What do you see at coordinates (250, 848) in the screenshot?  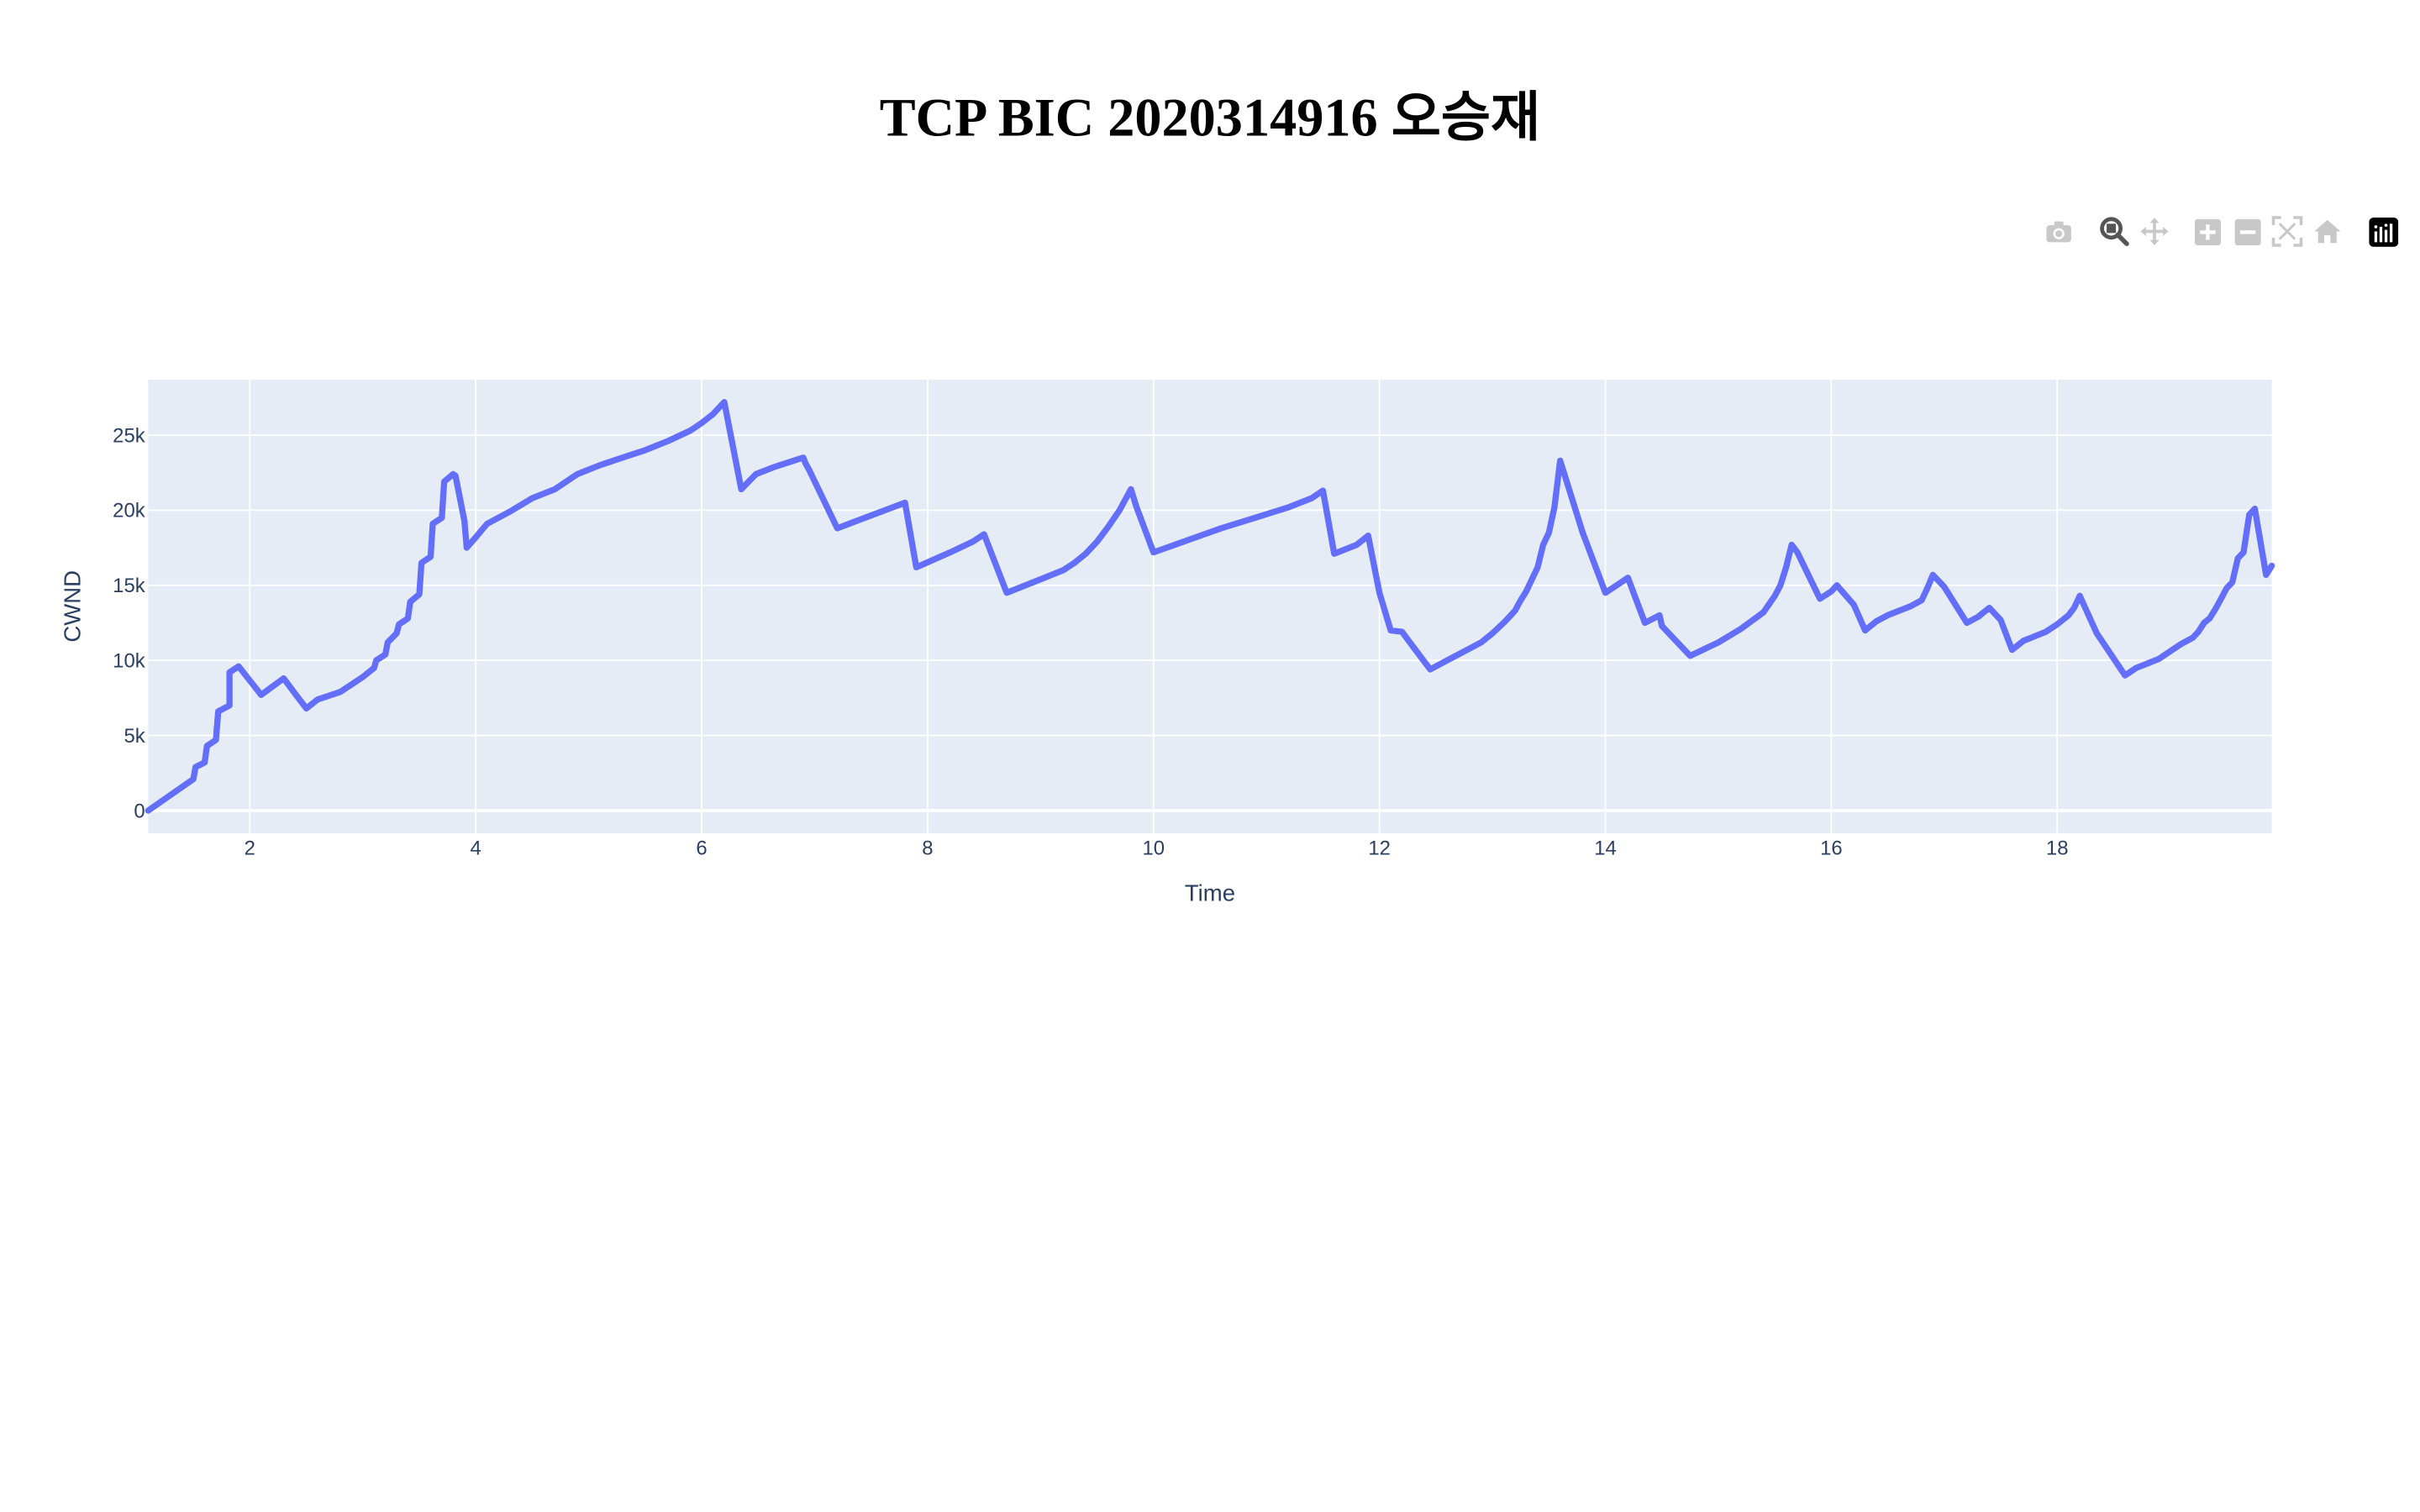 I see `x-tick-label: 2` at bounding box center [250, 848].